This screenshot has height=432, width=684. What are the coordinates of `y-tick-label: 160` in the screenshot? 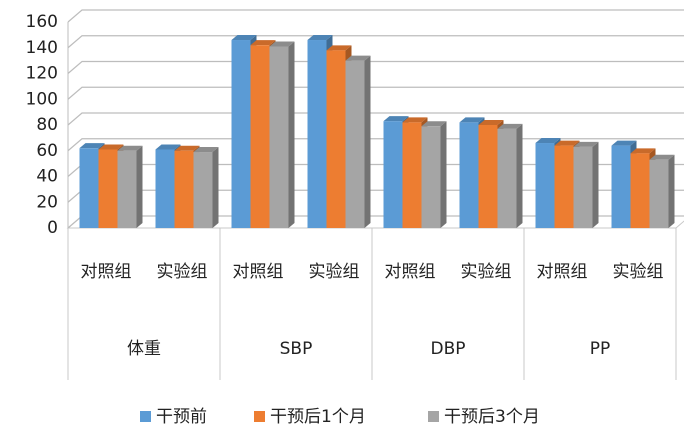 It's located at (42, 22).